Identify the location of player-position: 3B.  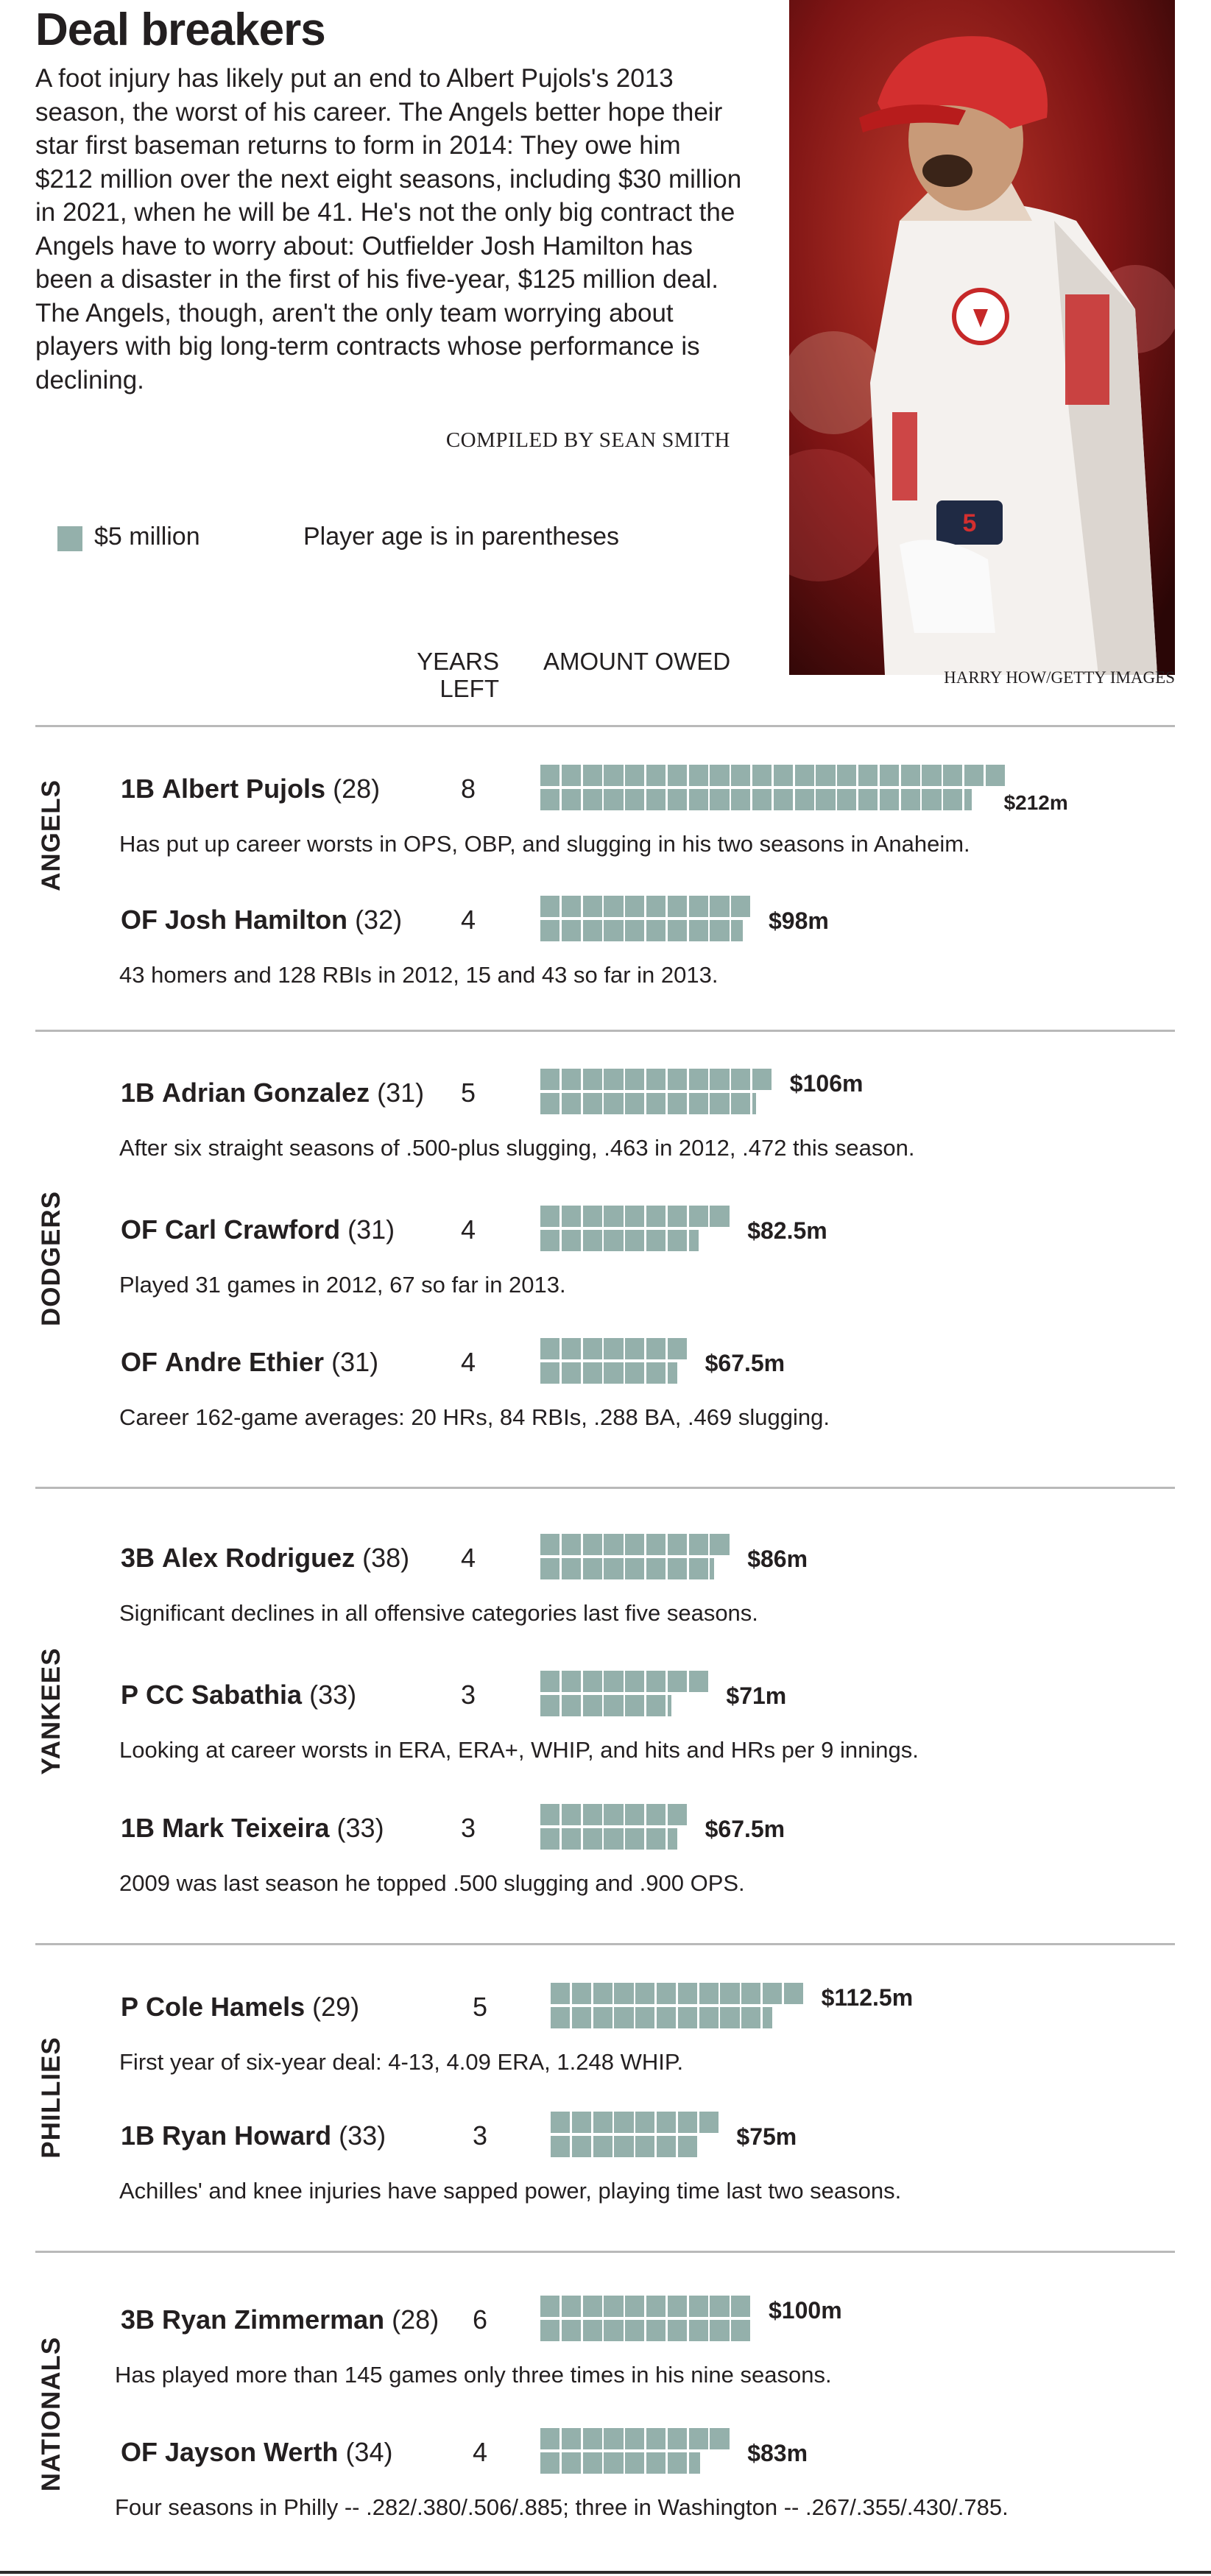
(138, 2319).